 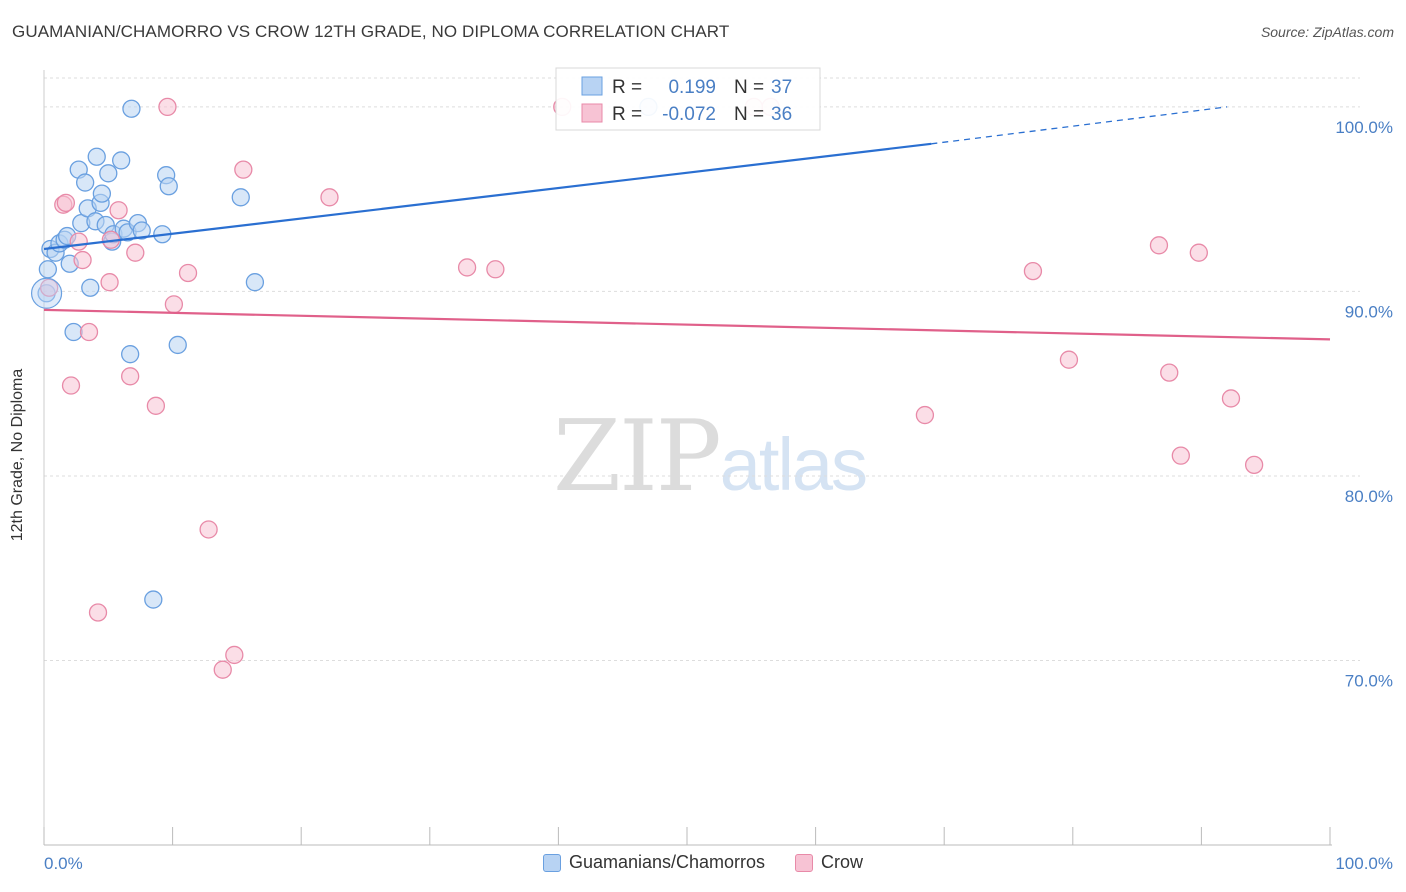 I want to click on trendline-guamanian-extension, so click(x=1079, y=125).